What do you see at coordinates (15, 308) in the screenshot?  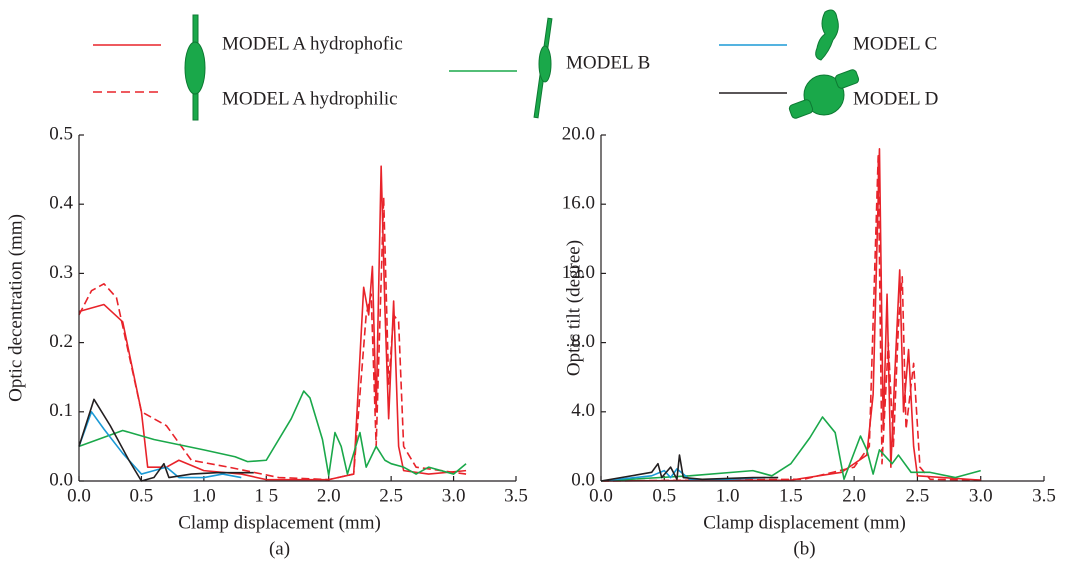 I see `y-axis-label: Optic decentration (mm)` at bounding box center [15, 308].